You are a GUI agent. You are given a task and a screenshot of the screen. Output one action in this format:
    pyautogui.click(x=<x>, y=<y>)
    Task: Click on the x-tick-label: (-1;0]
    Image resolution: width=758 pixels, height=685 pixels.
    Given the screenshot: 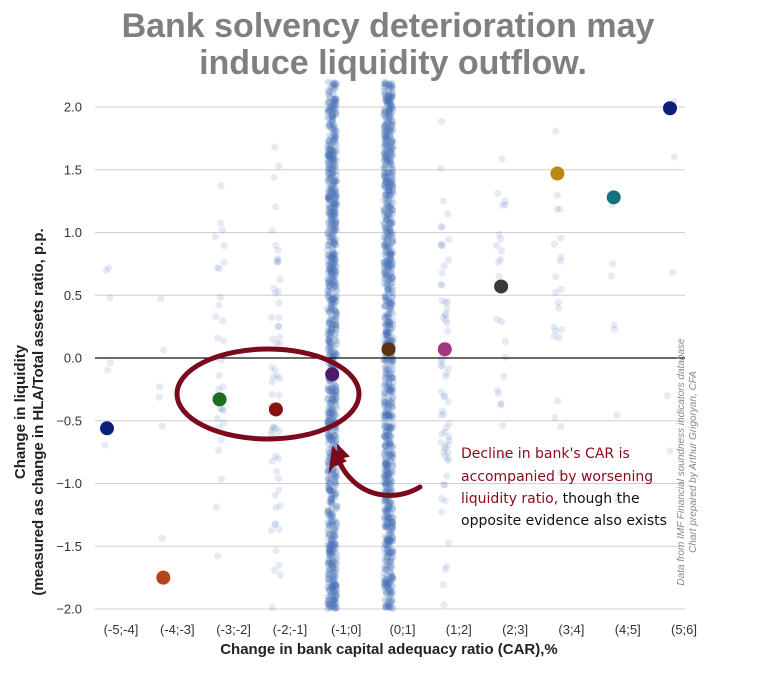 What is the action you would take?
    pyautogui.click(x=346, y=629)
    